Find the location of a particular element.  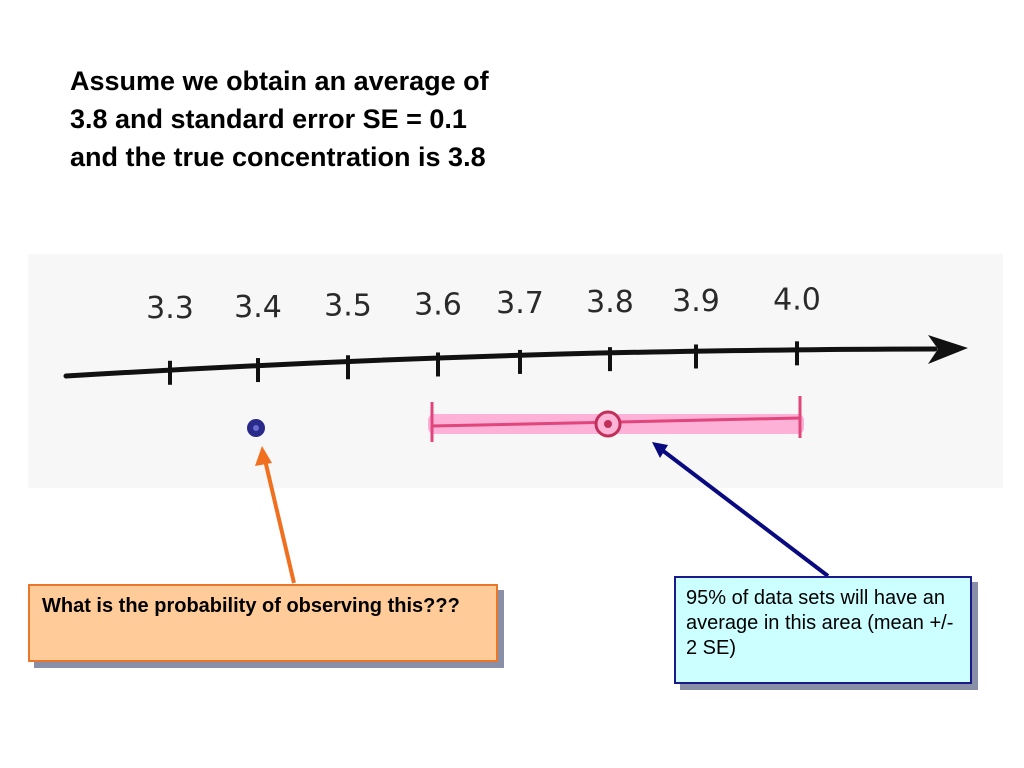

navy-arrow-shaft is located at coordinates (745, 513).